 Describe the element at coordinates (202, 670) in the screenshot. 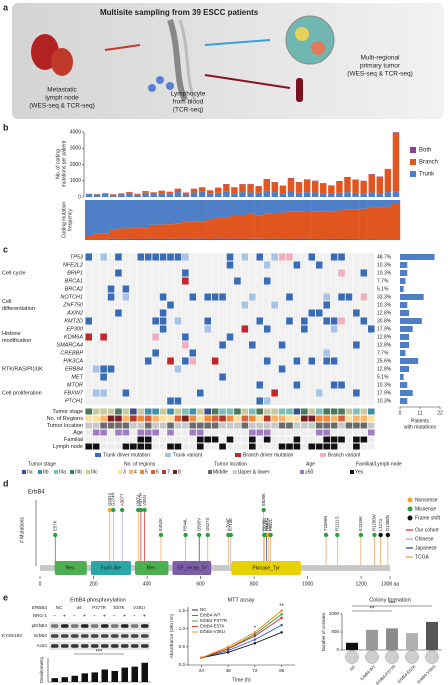

I see `x-tick-label: 24` at that location.